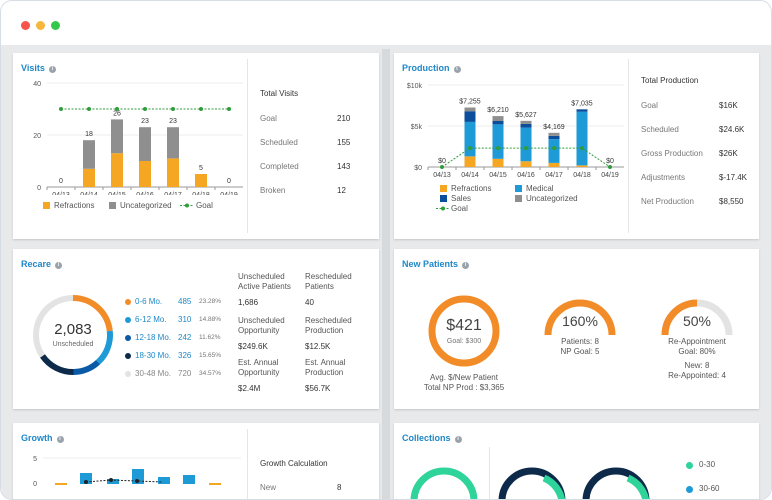 The height and width of the screenshot is (500, 772). I want to click on stat-value: 12, so click(341, 190).